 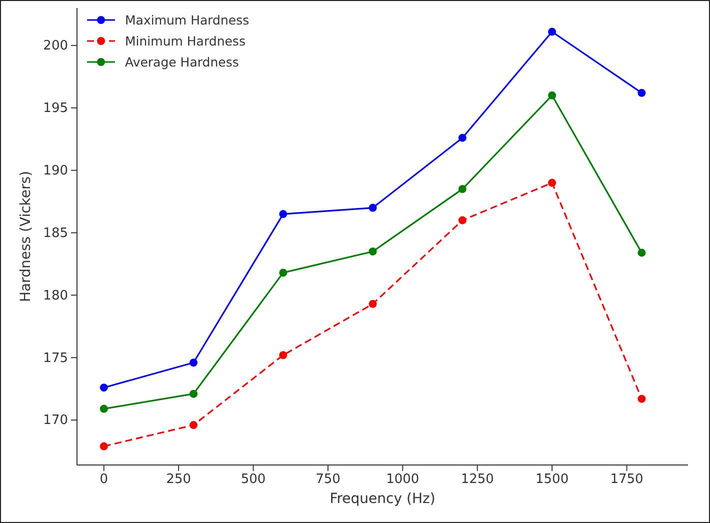 I want to click on y-tick-label: 175, so click(x=55, y=358).